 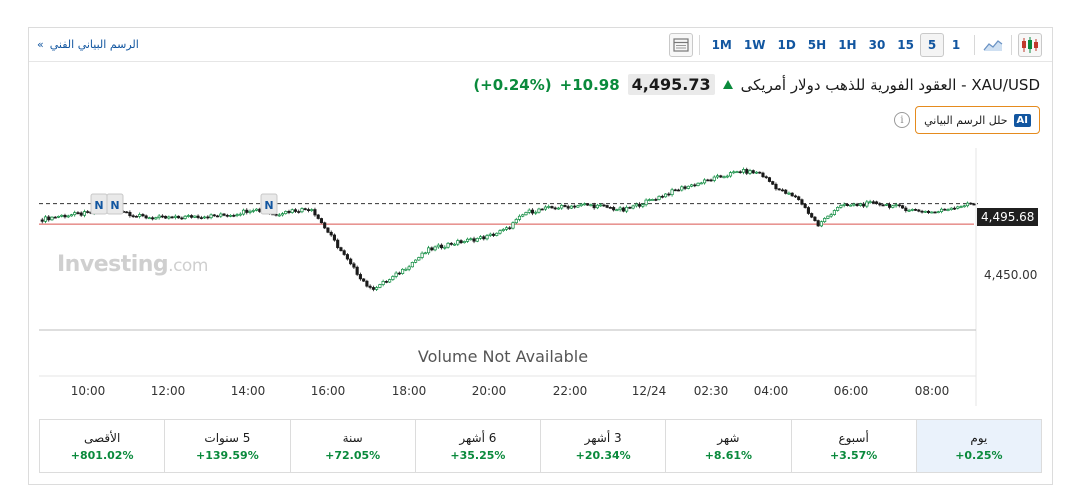 What do you see at coordinates (570, 391) in the screenshot?
I see `x-tick-label: 22:00` at bounding box center [570, 391].